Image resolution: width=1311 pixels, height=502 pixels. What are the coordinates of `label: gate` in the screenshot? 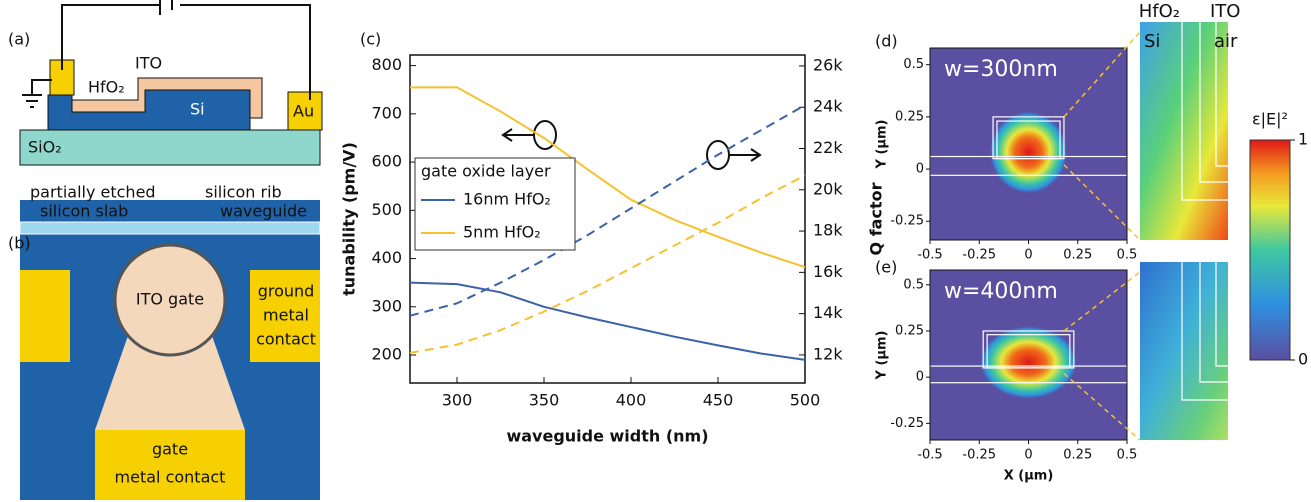 It's located at (170, 449).